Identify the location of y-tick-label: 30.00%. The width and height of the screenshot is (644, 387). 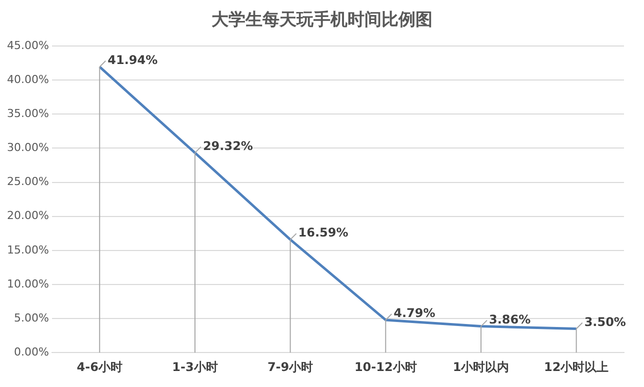
(27, 147).